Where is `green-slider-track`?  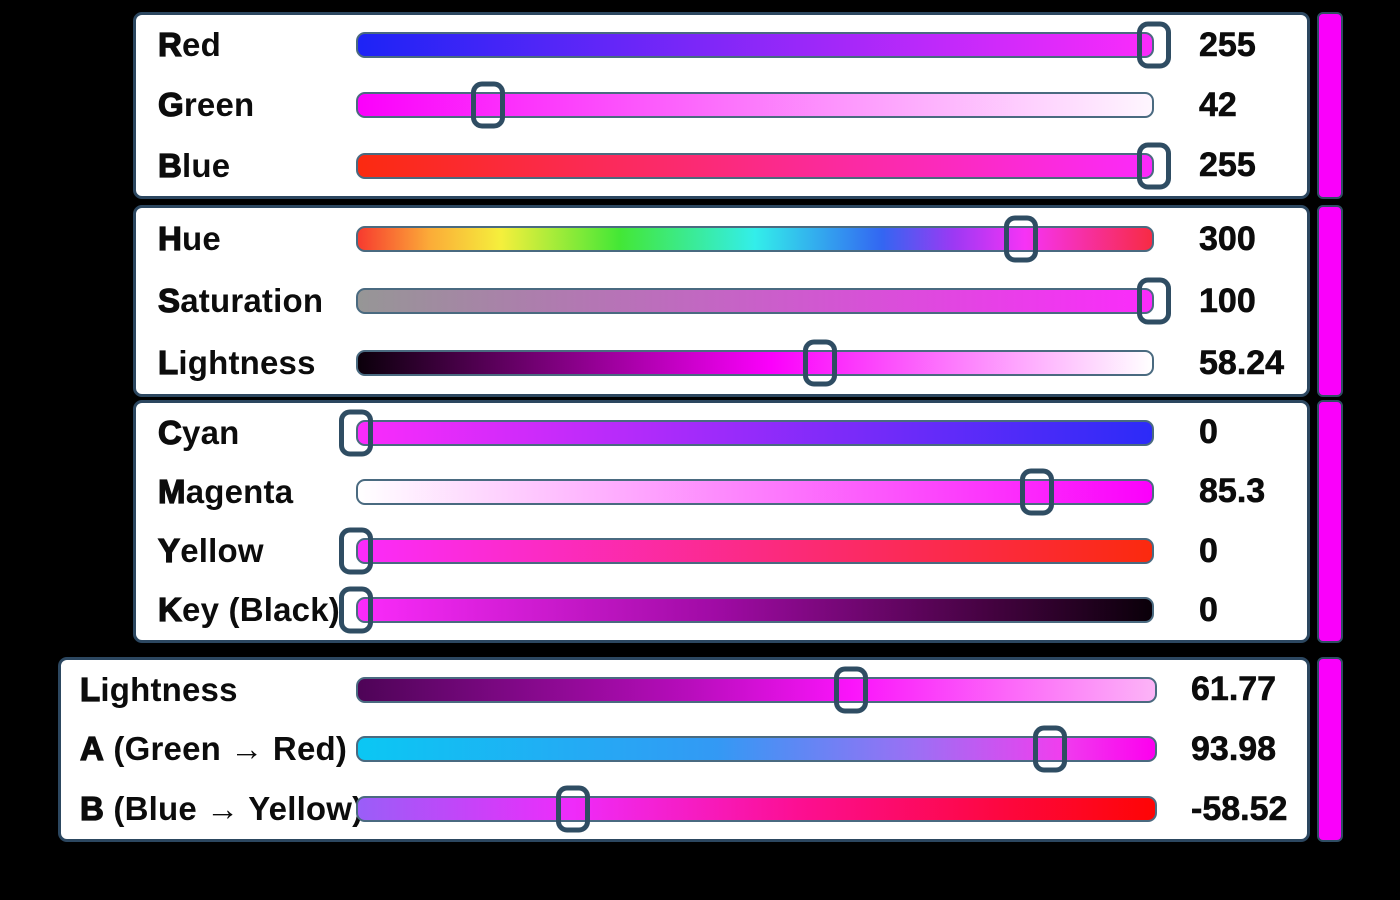
green-slider-track is located at coordinates (755, 105).